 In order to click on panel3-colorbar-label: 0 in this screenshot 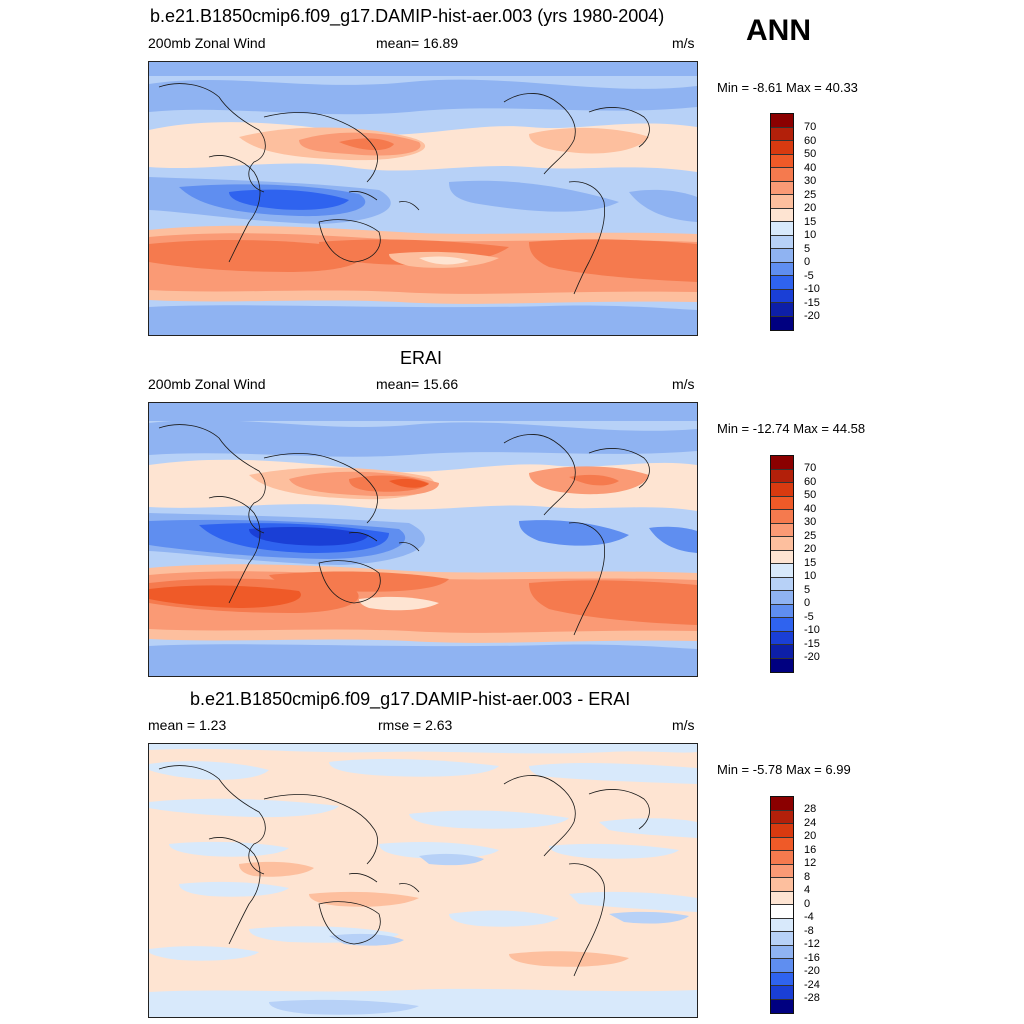, I will do `click(807, 903)`.